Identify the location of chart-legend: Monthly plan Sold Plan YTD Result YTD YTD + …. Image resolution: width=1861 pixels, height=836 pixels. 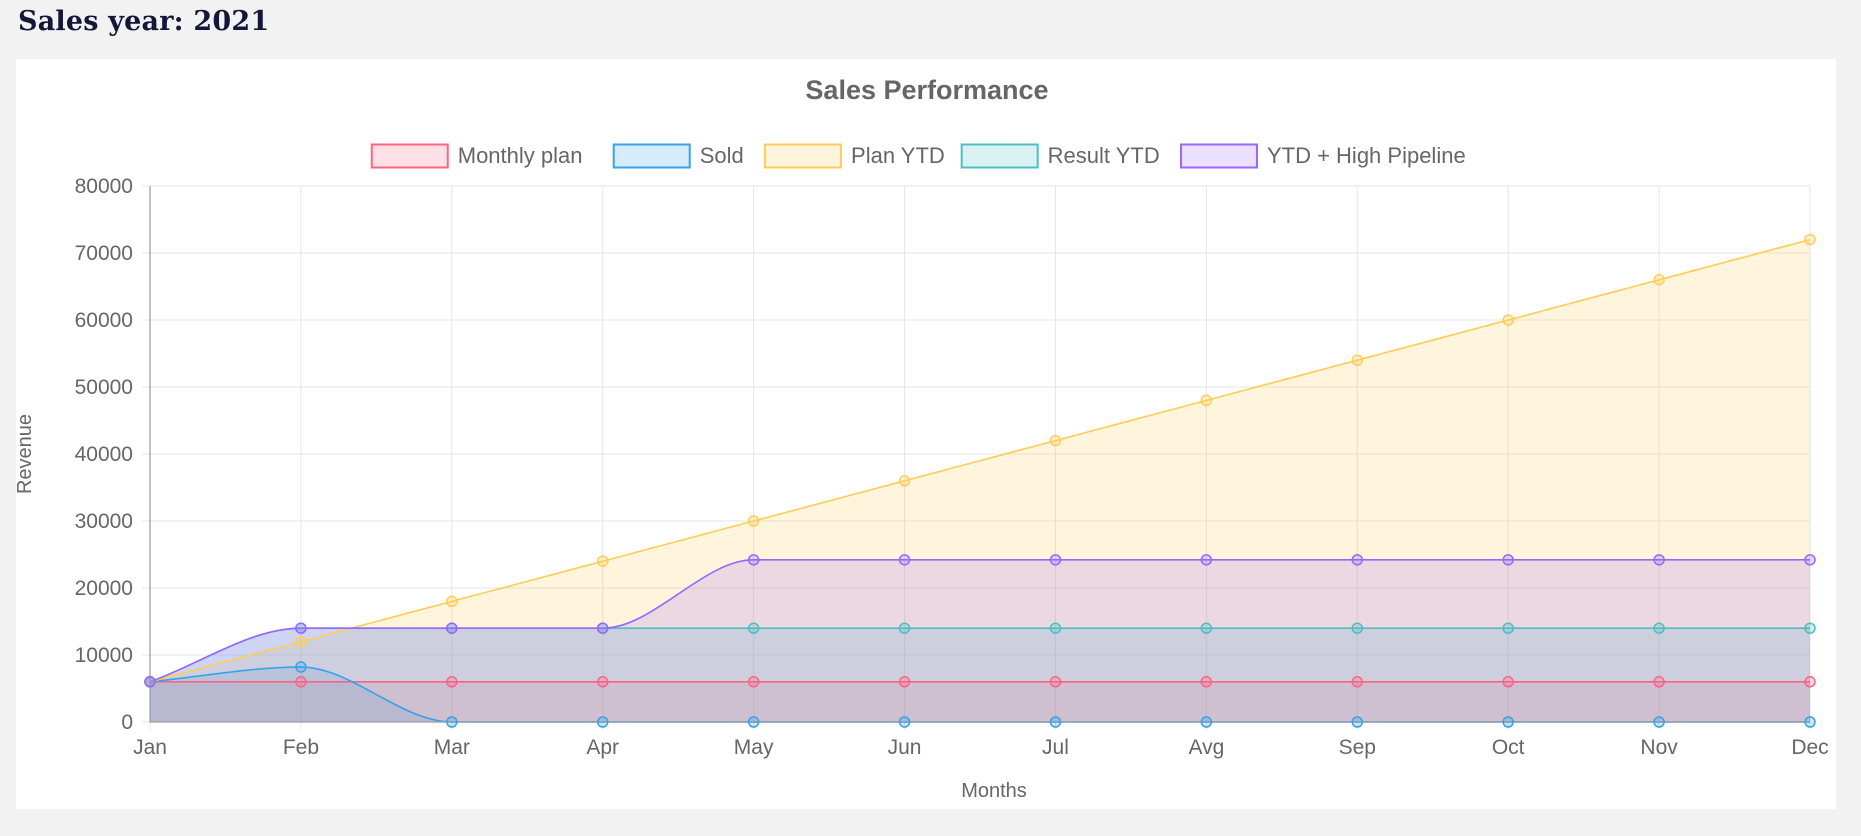
(918, 156).